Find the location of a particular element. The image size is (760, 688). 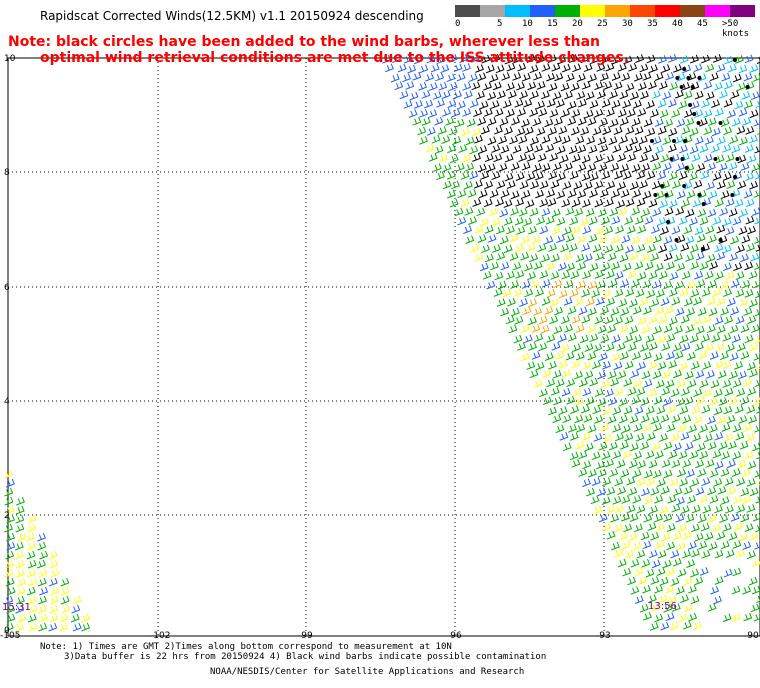

legend-swatch is located at coordinates (567, 11).